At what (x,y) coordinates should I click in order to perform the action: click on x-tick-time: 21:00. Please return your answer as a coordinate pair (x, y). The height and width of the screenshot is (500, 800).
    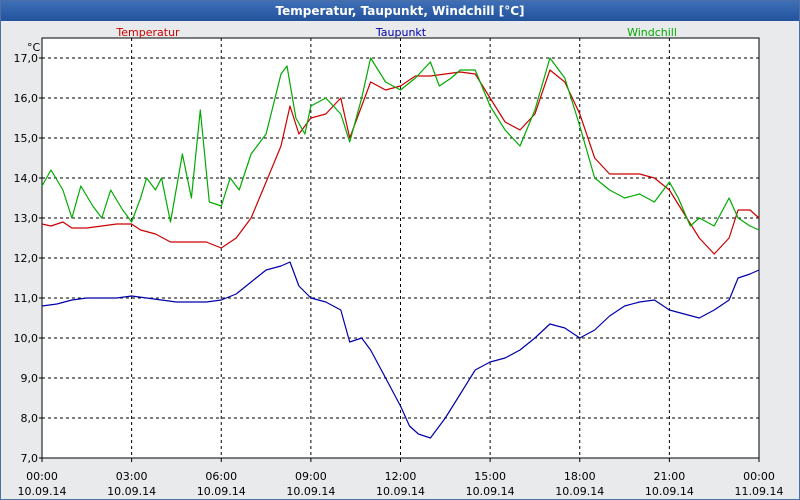
    Looking at the image, I should click on (670, 476).